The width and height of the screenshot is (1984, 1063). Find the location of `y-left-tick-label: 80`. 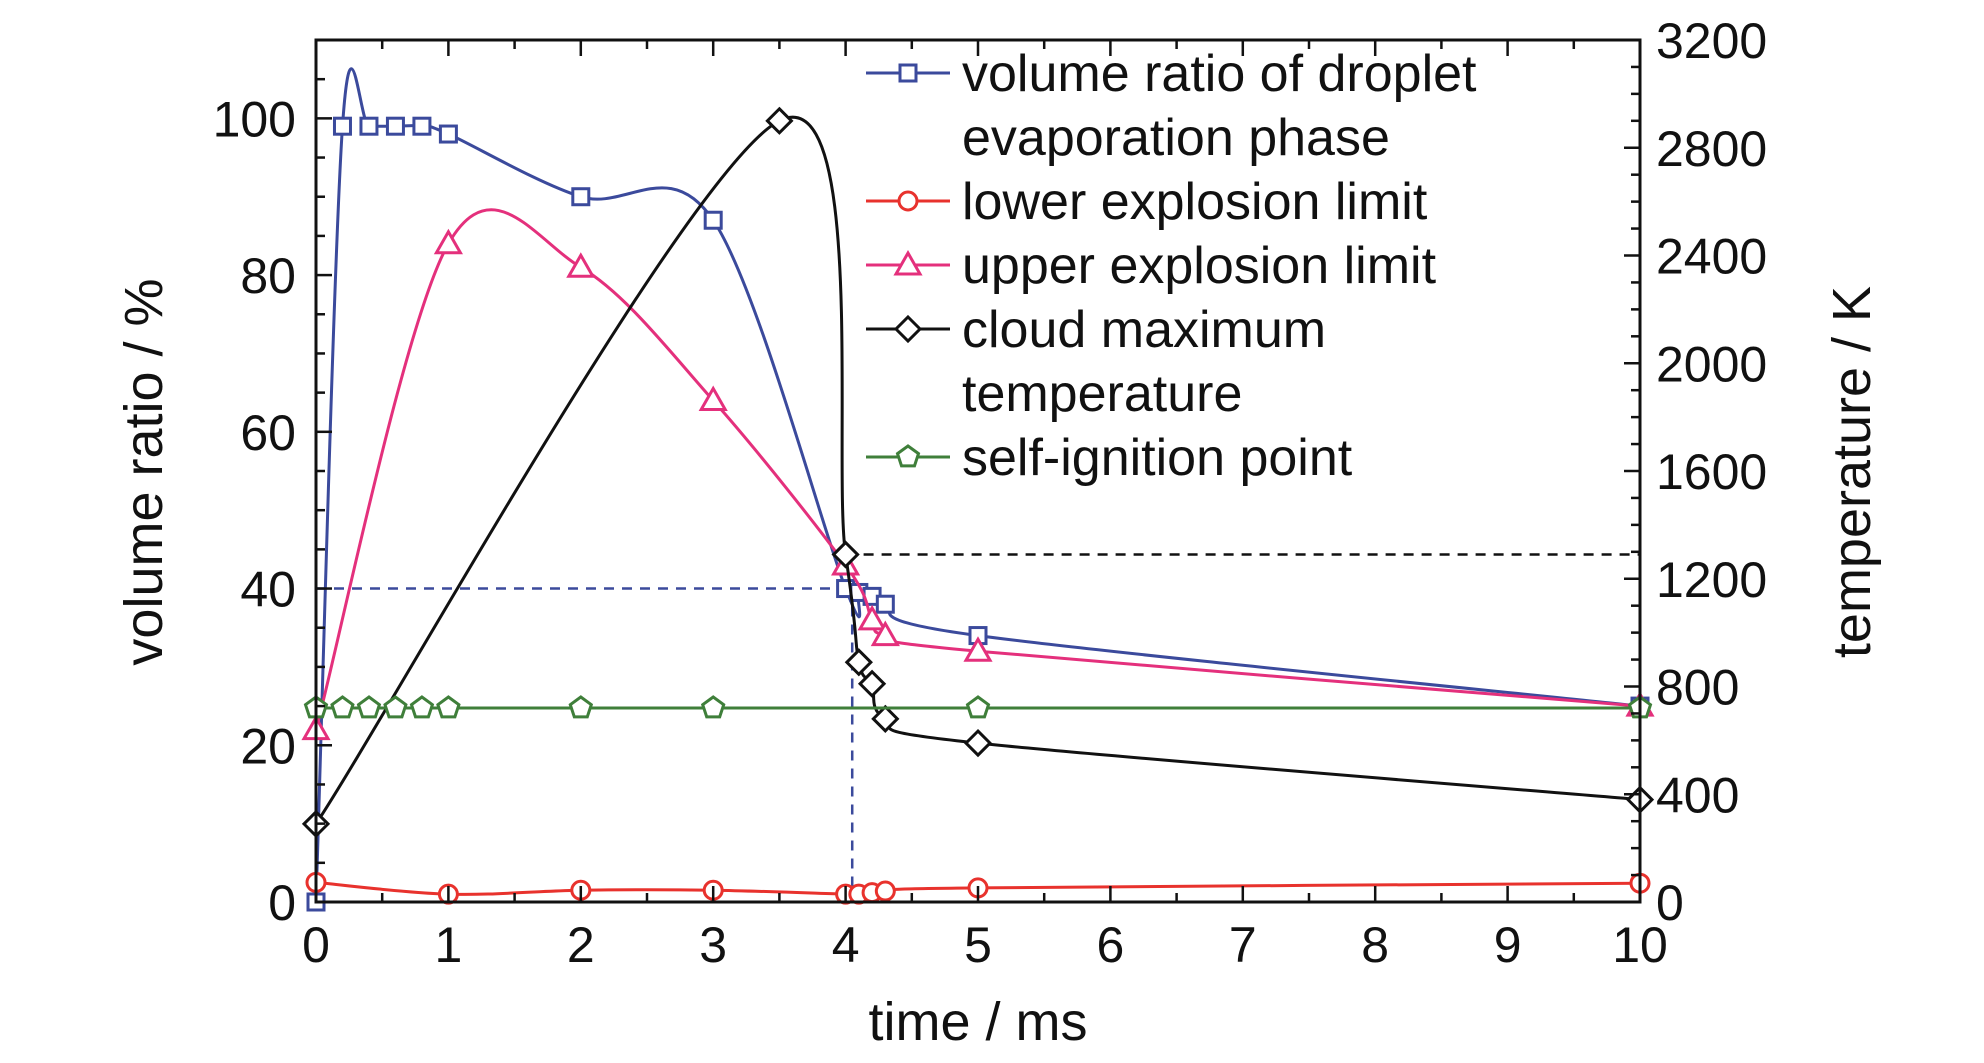

y-left-tick-label: 80 is located at coordinates (268, 276).